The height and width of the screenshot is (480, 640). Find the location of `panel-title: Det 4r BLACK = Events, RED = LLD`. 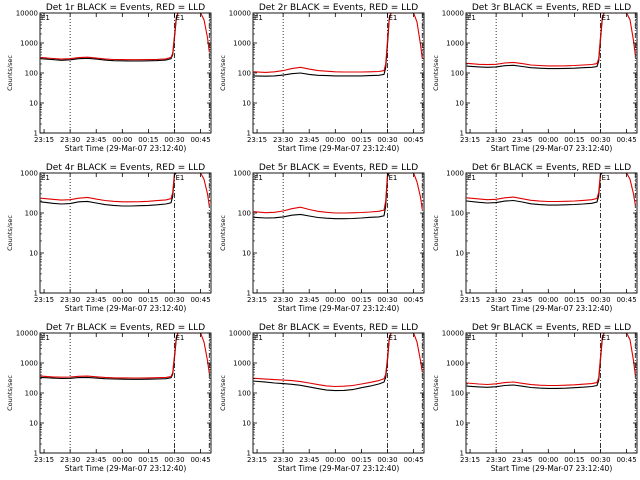

panel-title: Det 4r BLACK = Events, RED = LLD is located at coordinates (125, 168).